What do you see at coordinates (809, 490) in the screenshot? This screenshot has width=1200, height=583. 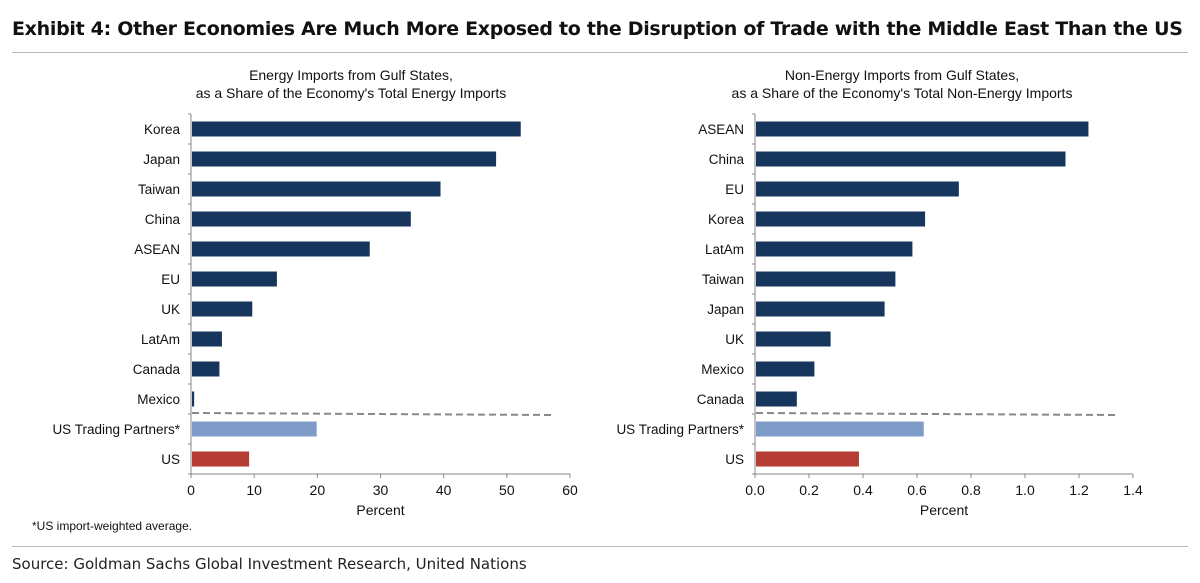 I see `x-tick-label: 0.2` at bounding box center [809, 490].